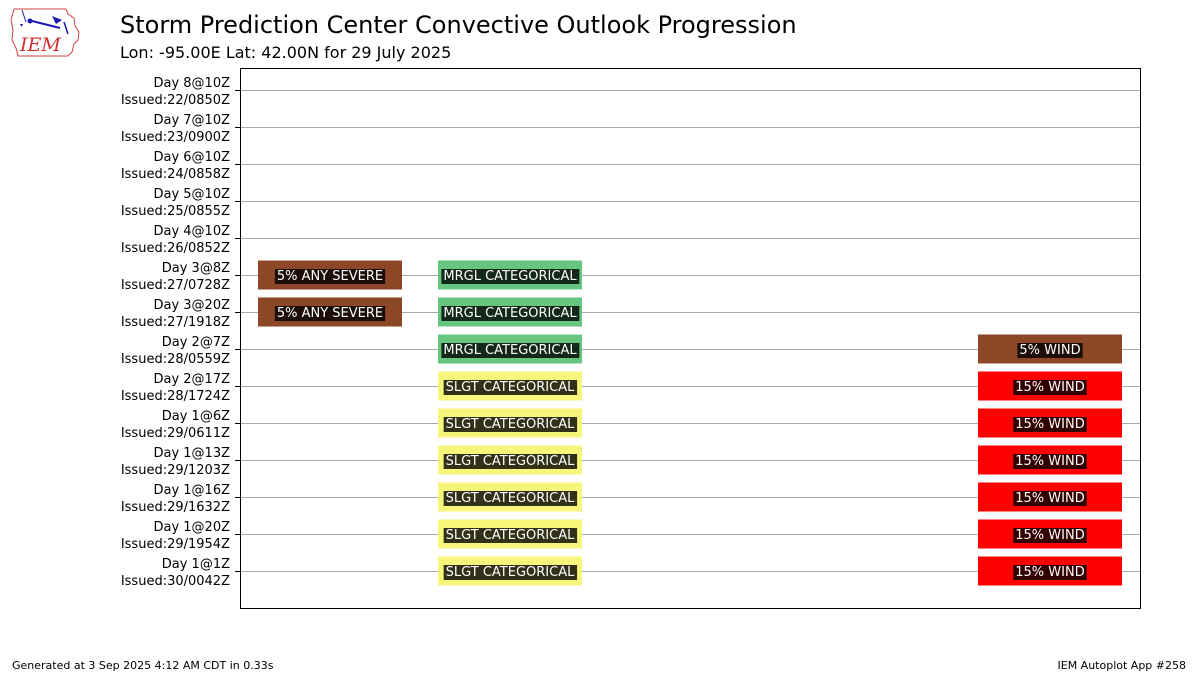 The image size is (1200, 675). What do you see at coordinates (196, 564) in the screenshot?
I see `y-tick-label-day: Day 1@1Z` at bounding box center [196, 564].